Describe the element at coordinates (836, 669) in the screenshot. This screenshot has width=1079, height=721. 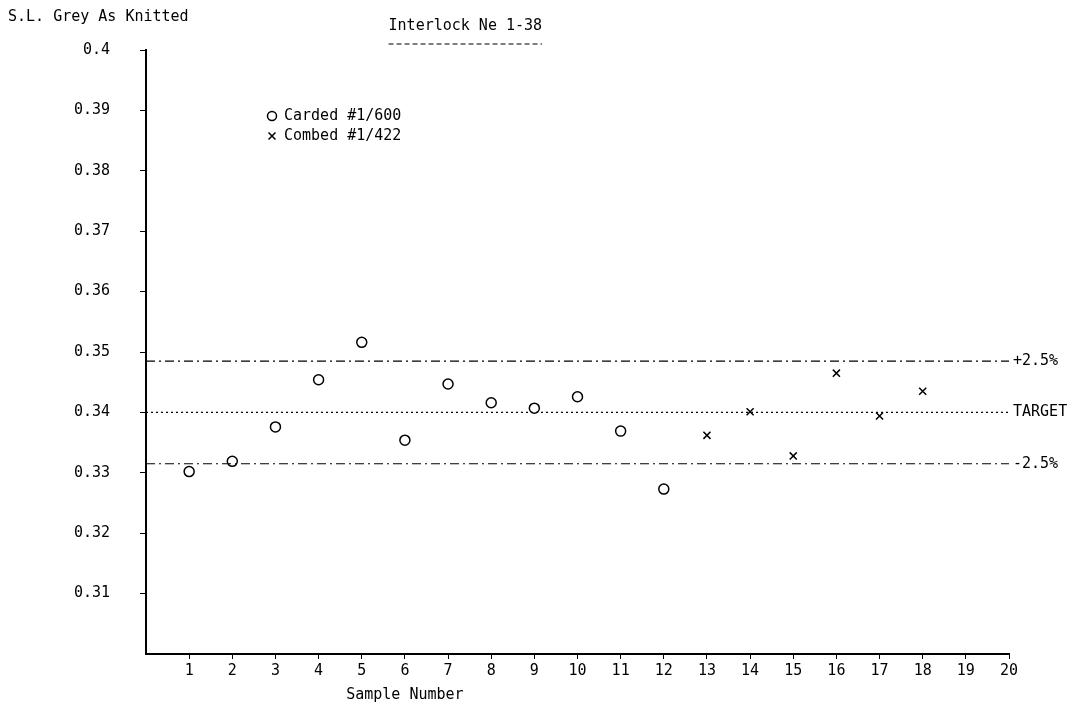
I see `x-tick-label: 16` at that location.